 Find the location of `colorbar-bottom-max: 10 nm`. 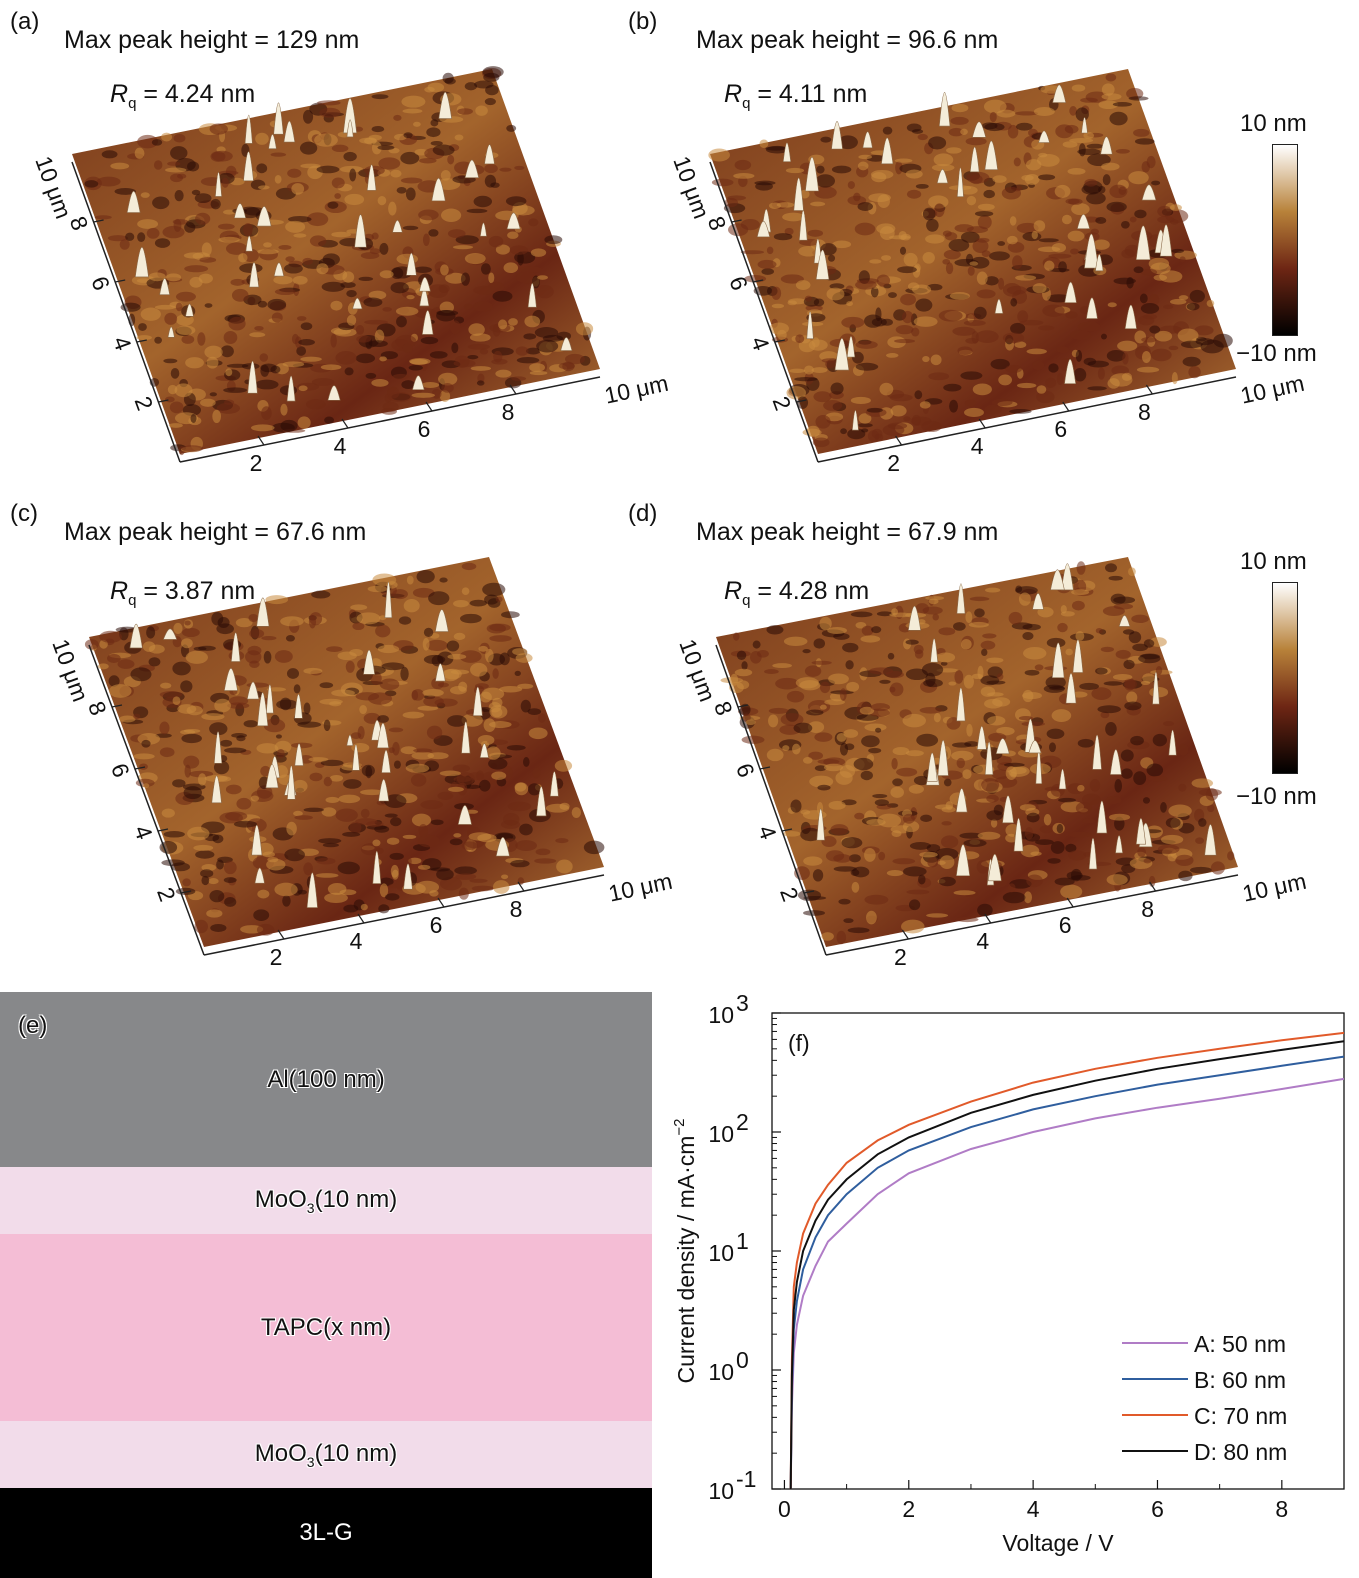

colorbar-bottom-max: 10 nm is located at coordinates (1273, 561).